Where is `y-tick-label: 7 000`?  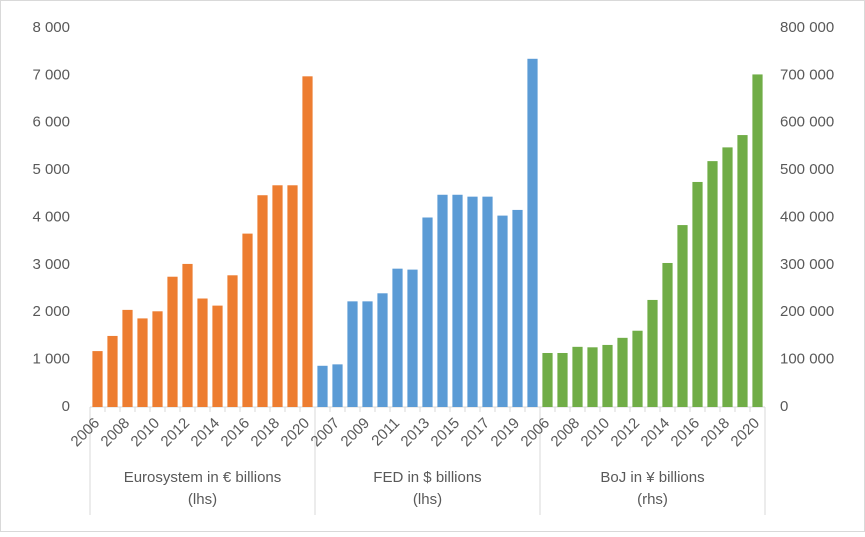 y-tick-label: 7 000 is located at coordinates (51, 74).